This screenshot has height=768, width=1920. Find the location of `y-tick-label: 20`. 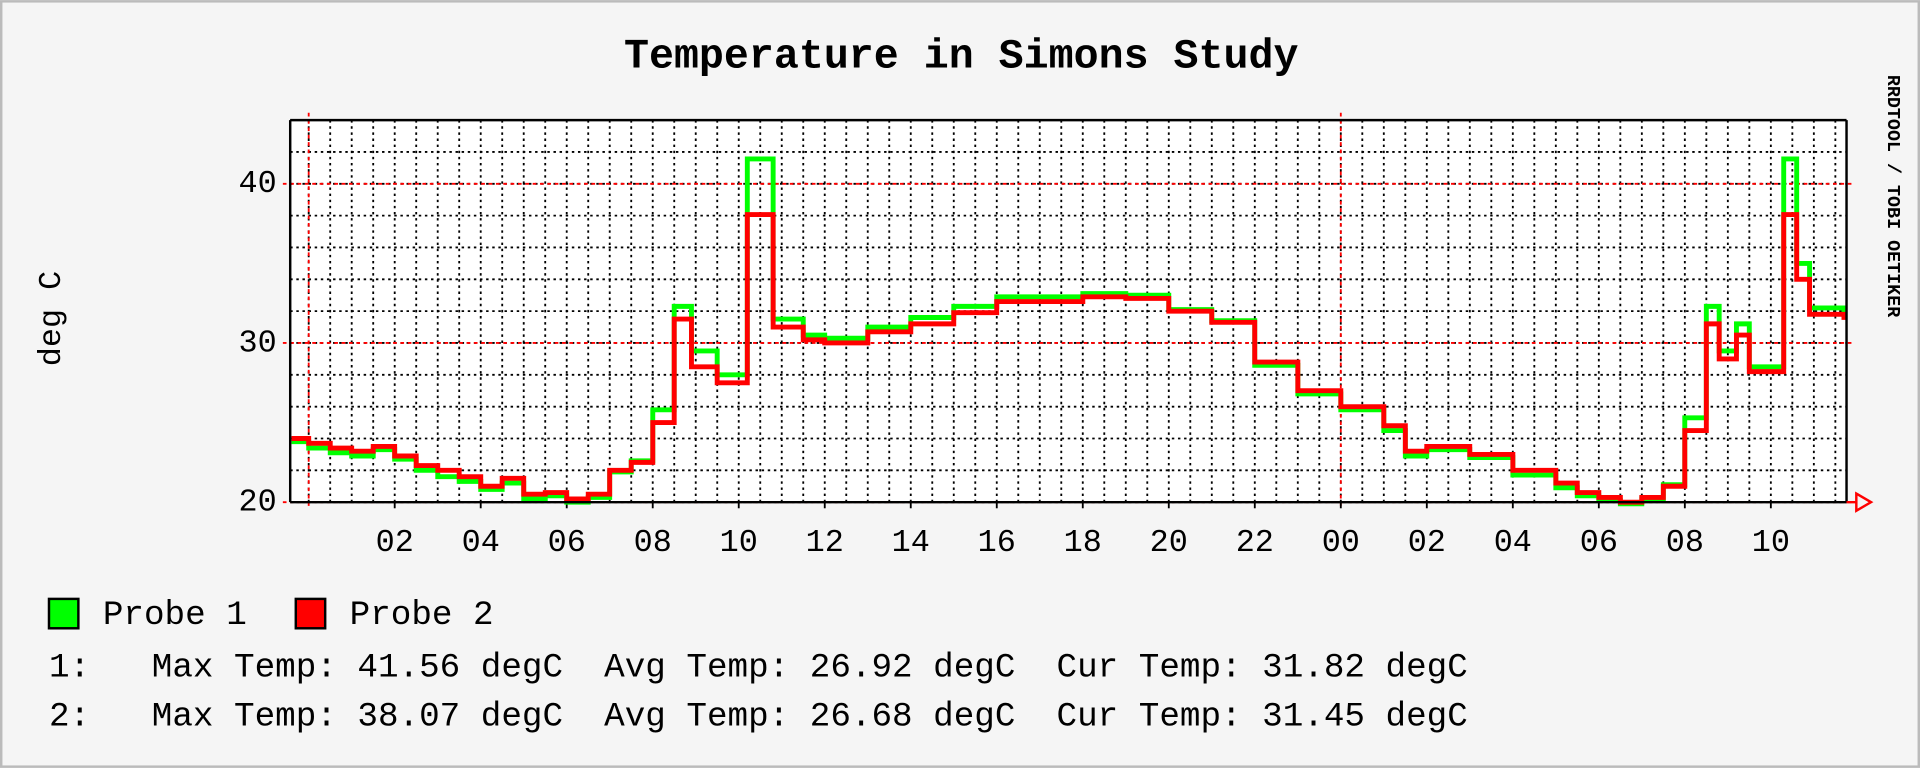

y-tick-label: 20 is located at coordinates (258, 503).